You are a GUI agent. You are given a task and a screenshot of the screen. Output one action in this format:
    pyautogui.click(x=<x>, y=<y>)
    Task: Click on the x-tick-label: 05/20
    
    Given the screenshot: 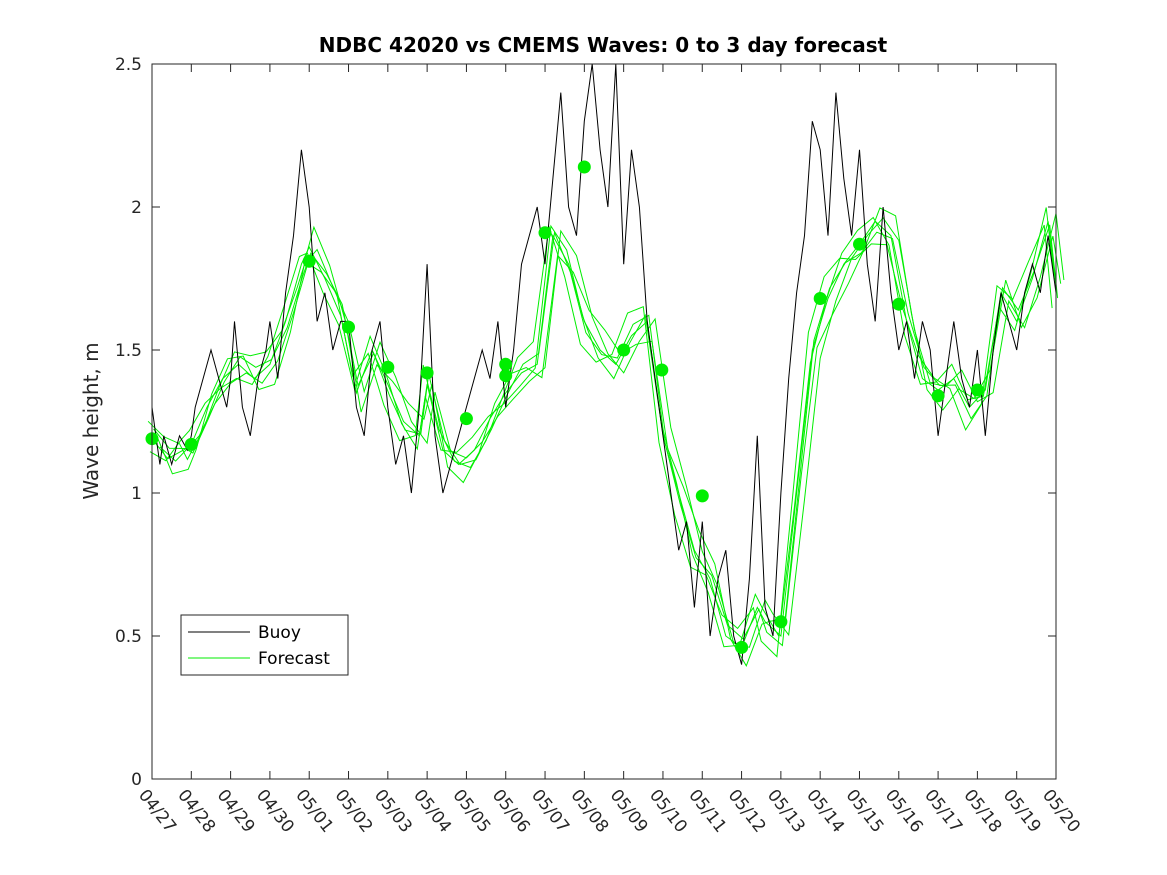 What is the action you would take?
    pyautogui.click(x=1061, y=811)
    